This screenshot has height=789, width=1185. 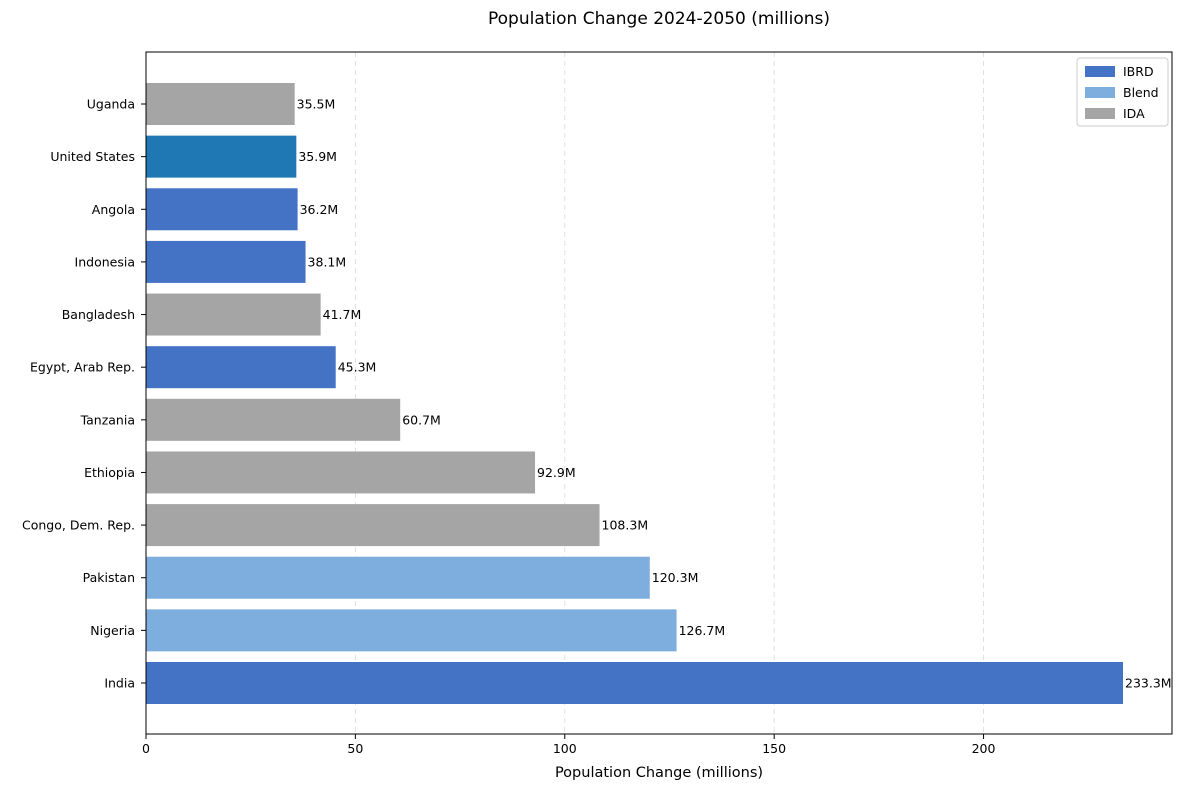 I want to click on data-label-egypt-arab-rep: 45.3M, so click(x=357, y=367).